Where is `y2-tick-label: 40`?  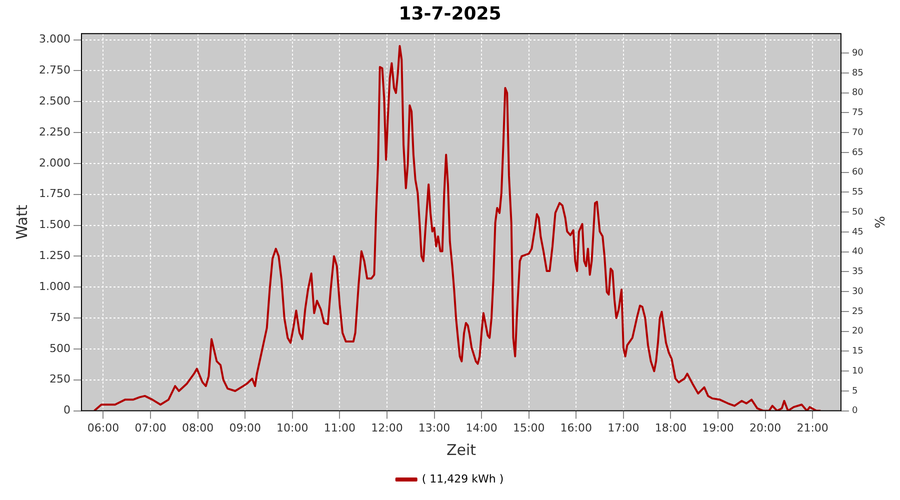 y2-tick-label: 40 is located at coordinates (858, 252).